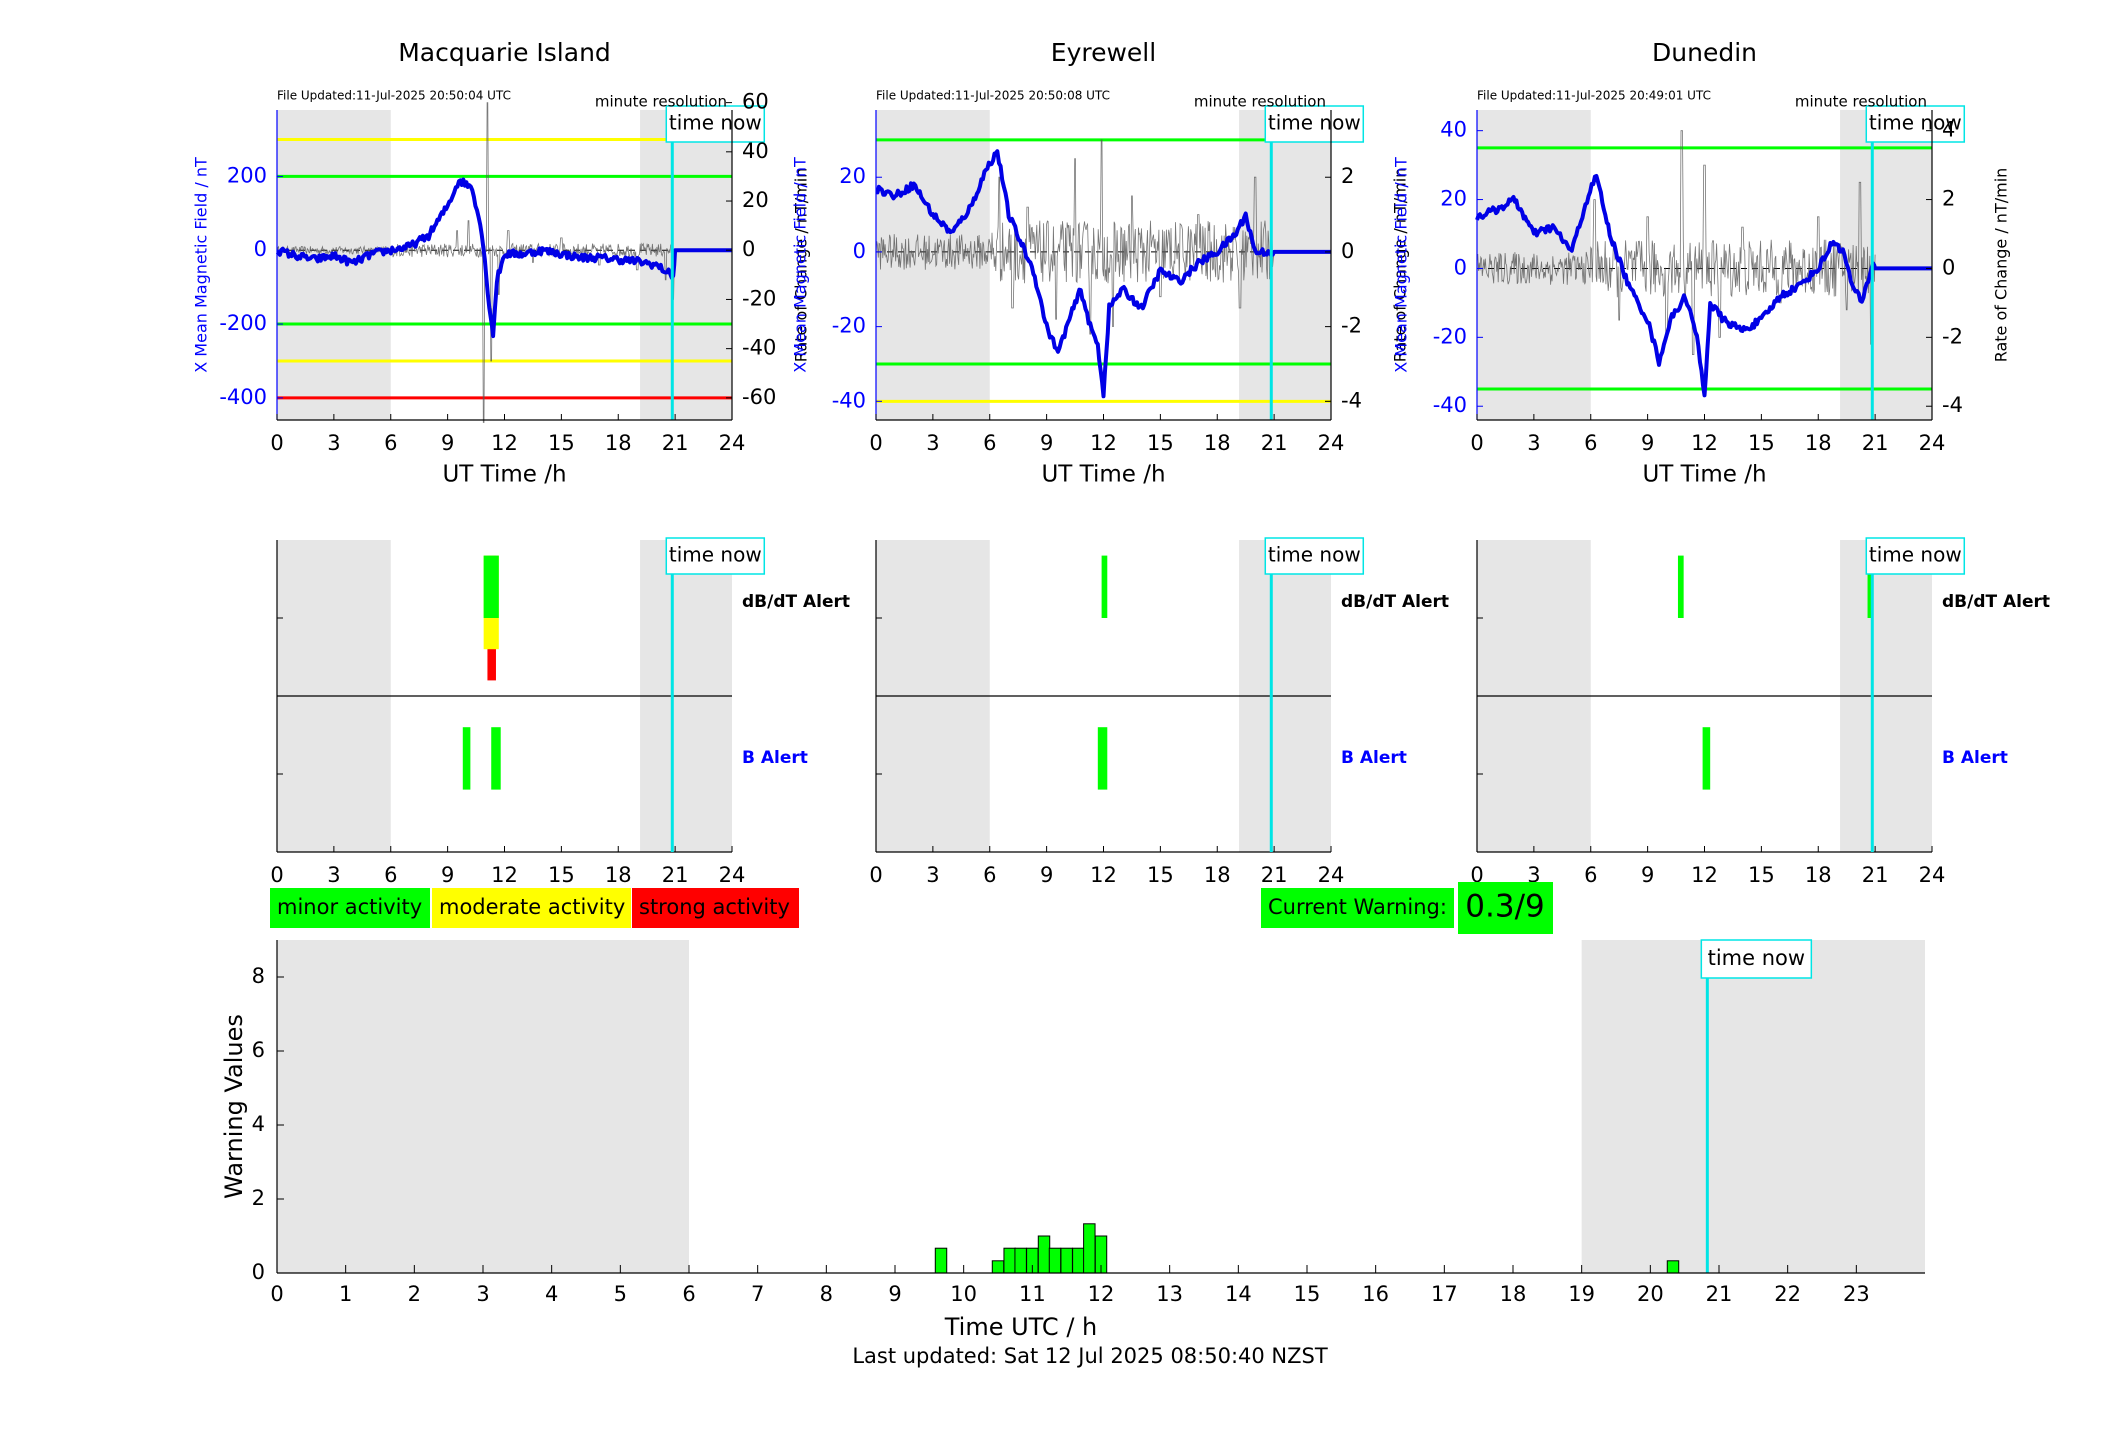 This screenshot has width=2117, height=1441. I want to click on current-warning-box, so click(1357, 908).